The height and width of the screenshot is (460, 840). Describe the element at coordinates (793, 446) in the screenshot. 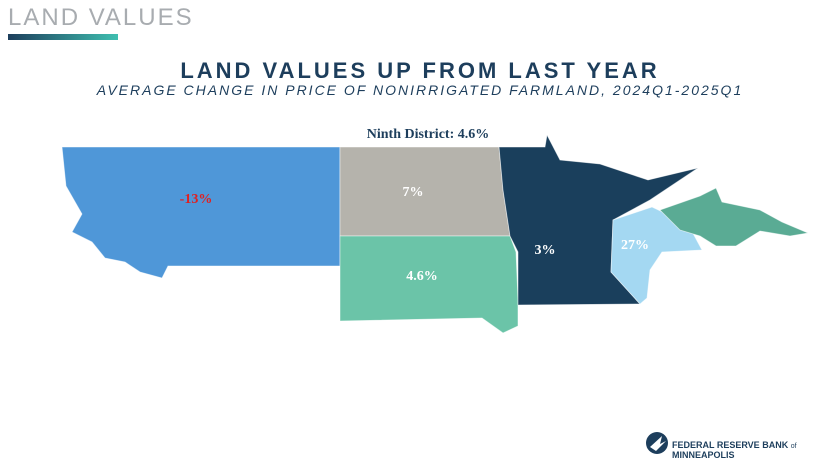

I see `footer-text: of` at that location.